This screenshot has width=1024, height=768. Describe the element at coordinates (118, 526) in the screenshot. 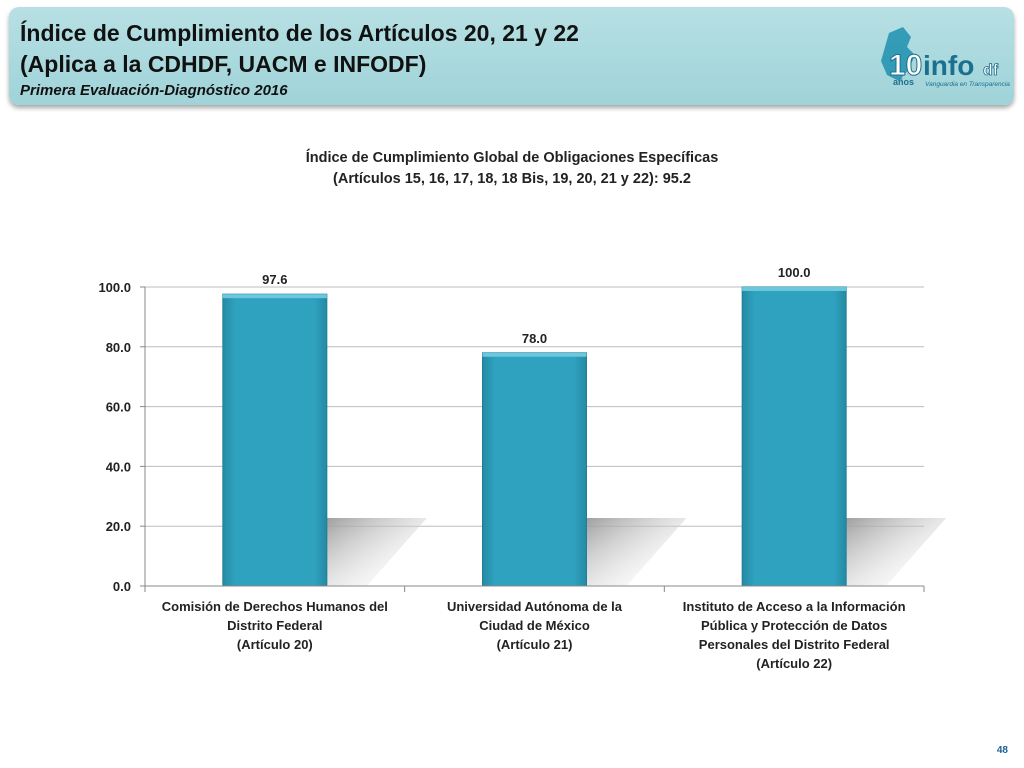

I see `y-tick-label: 20.0` at that location.